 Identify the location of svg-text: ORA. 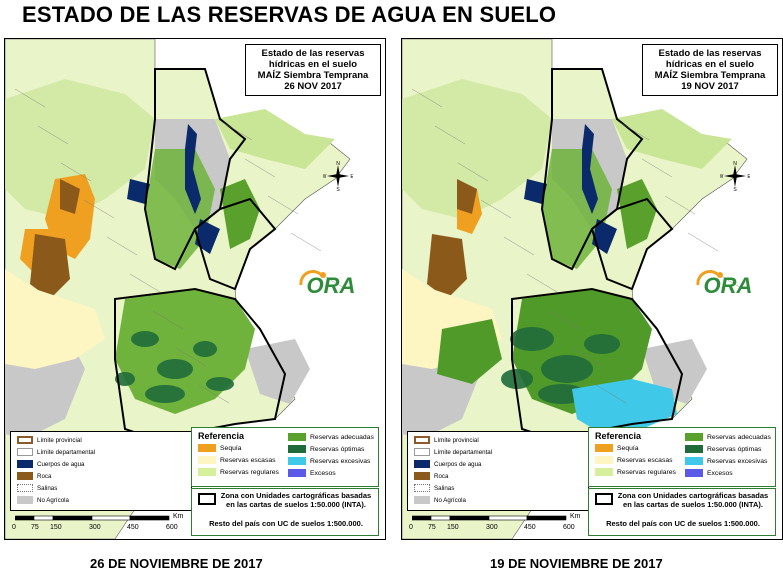
(331, 285).